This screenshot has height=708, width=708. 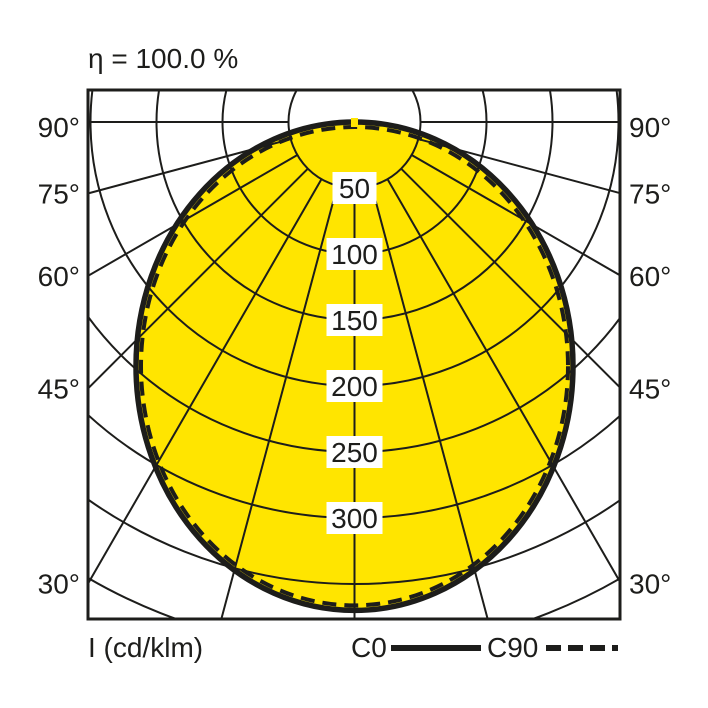 I want to click on legend-c90-label: C90, so click(x=512, y=647).